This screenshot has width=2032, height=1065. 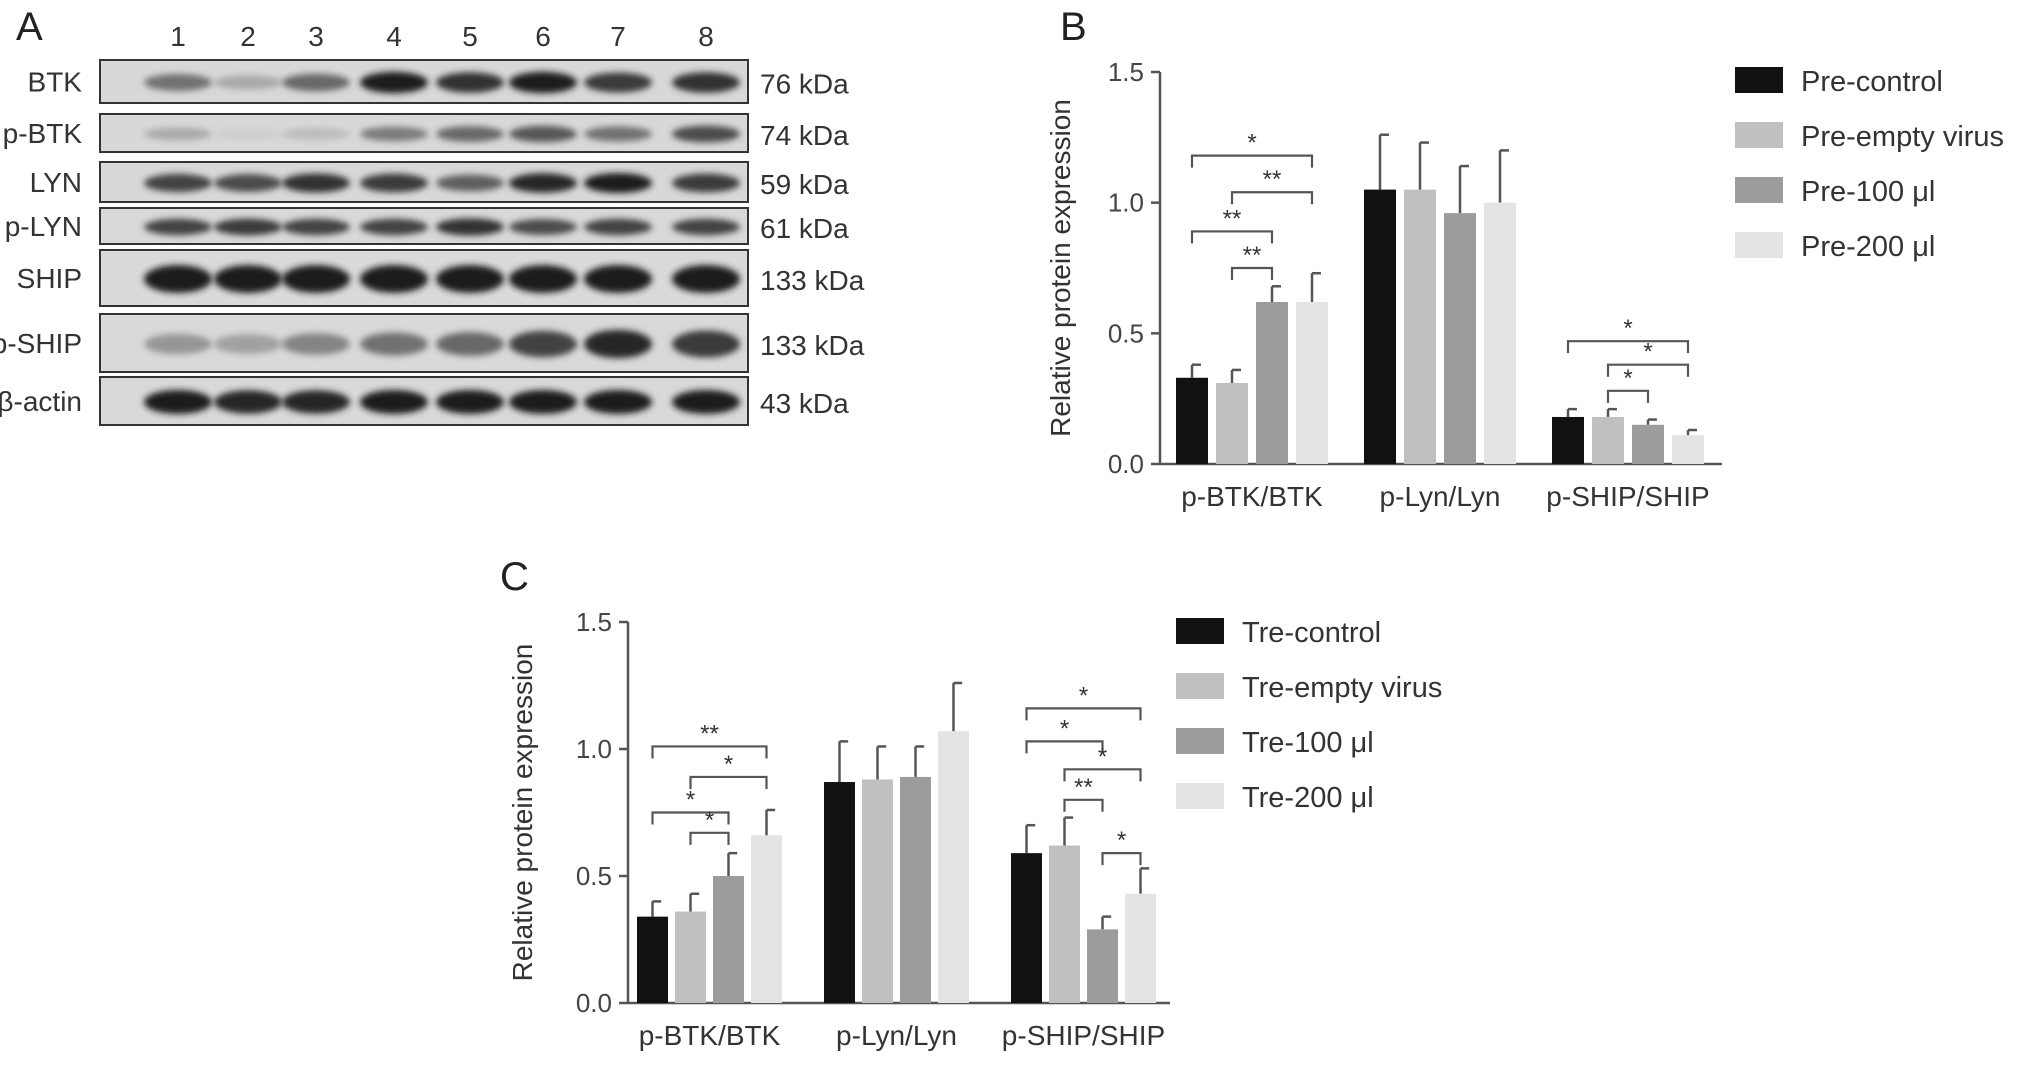 I want to click on y-tick-label: 0.0, so click(x=594, y=1003).